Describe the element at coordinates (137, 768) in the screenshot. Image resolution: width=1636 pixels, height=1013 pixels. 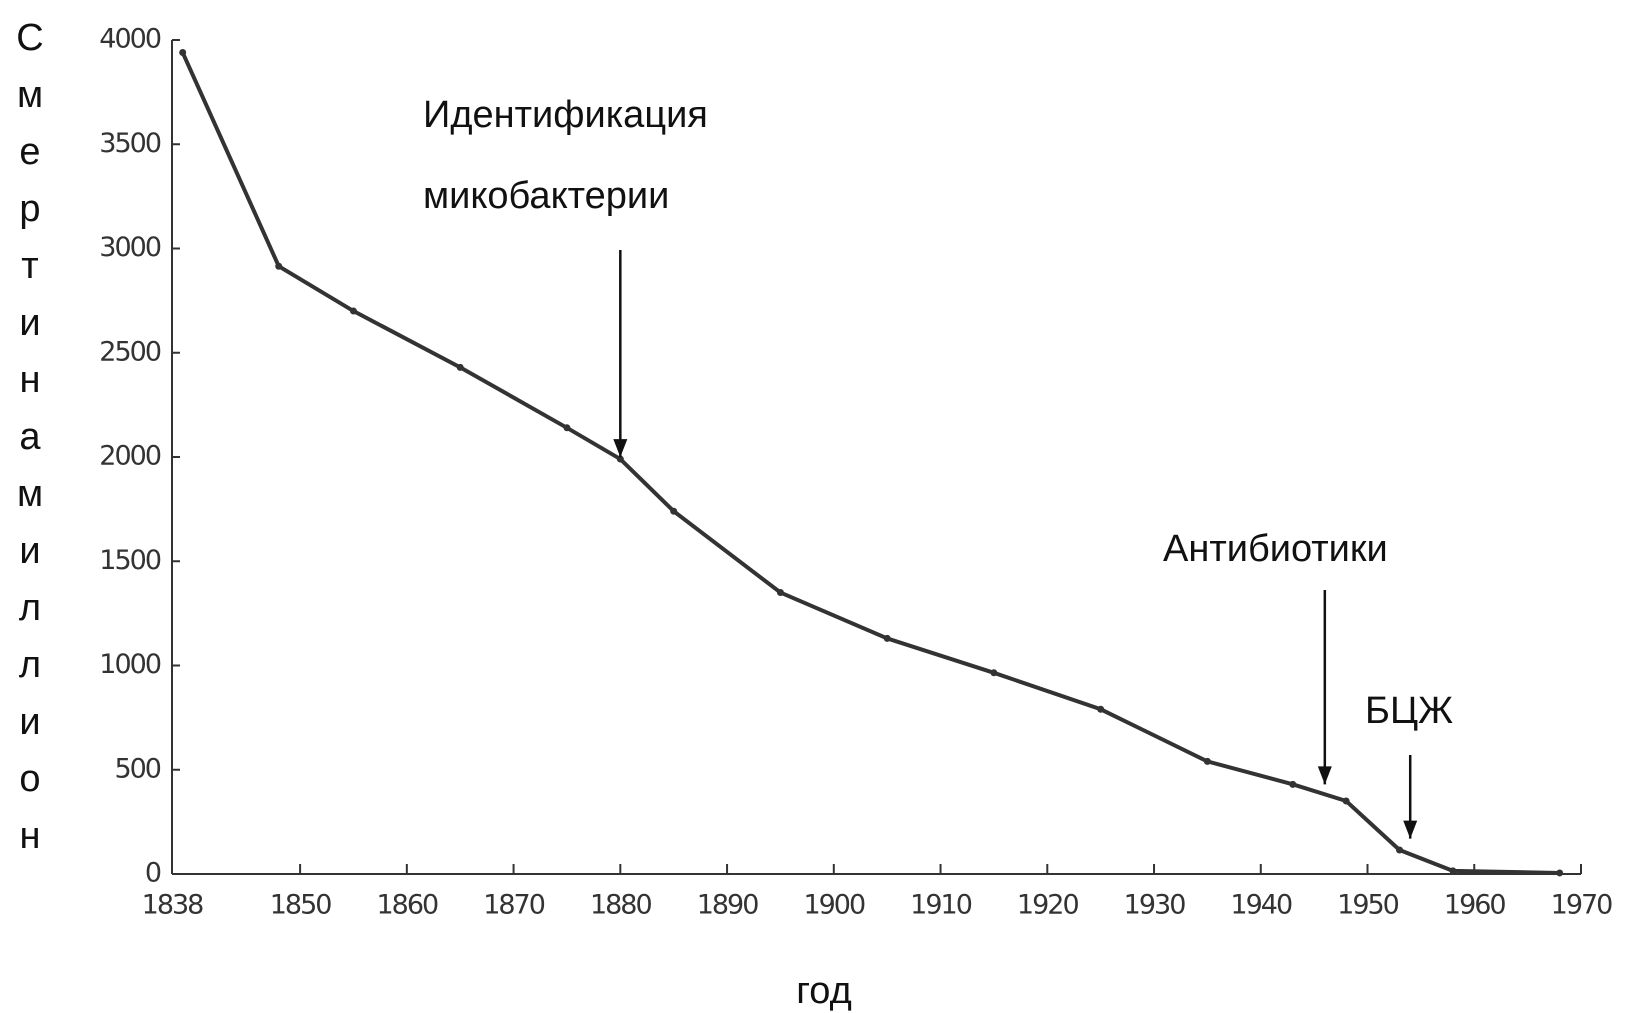
I see `y-tick-label: 500` at that location.